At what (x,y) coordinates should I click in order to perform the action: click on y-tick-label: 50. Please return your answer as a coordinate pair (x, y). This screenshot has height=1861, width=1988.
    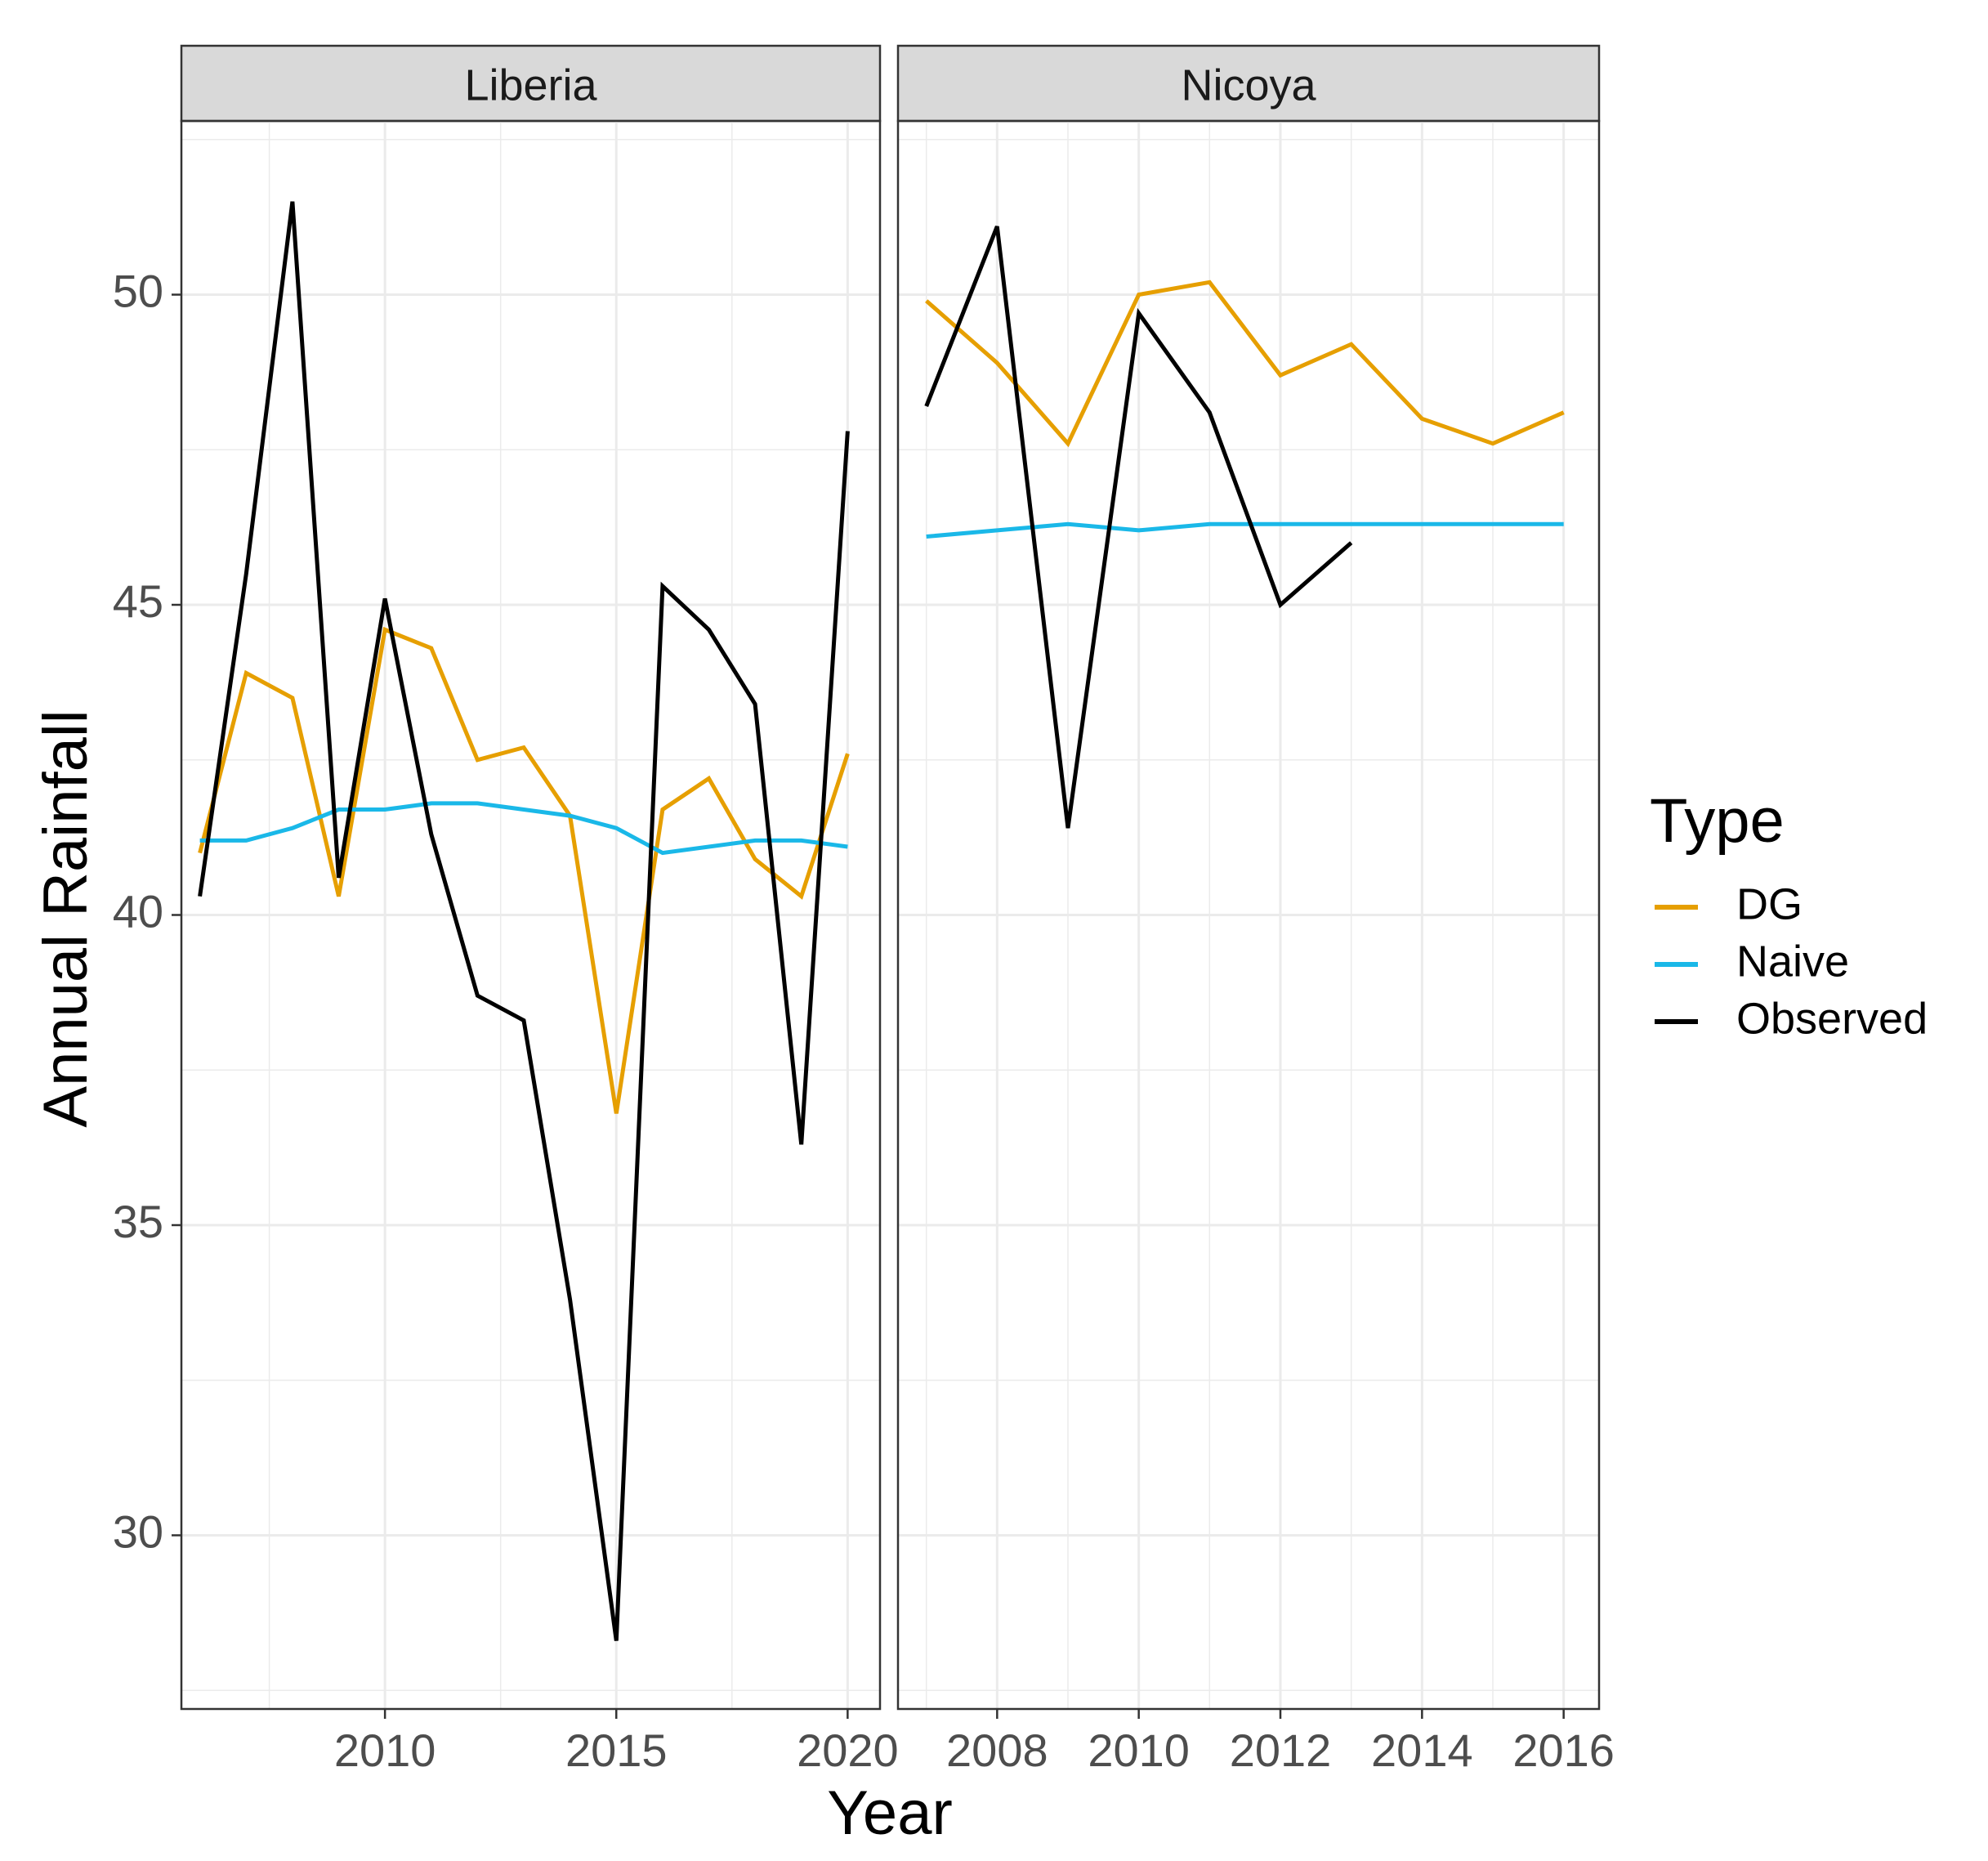
    Looking at the image, I should click on (138, 290).